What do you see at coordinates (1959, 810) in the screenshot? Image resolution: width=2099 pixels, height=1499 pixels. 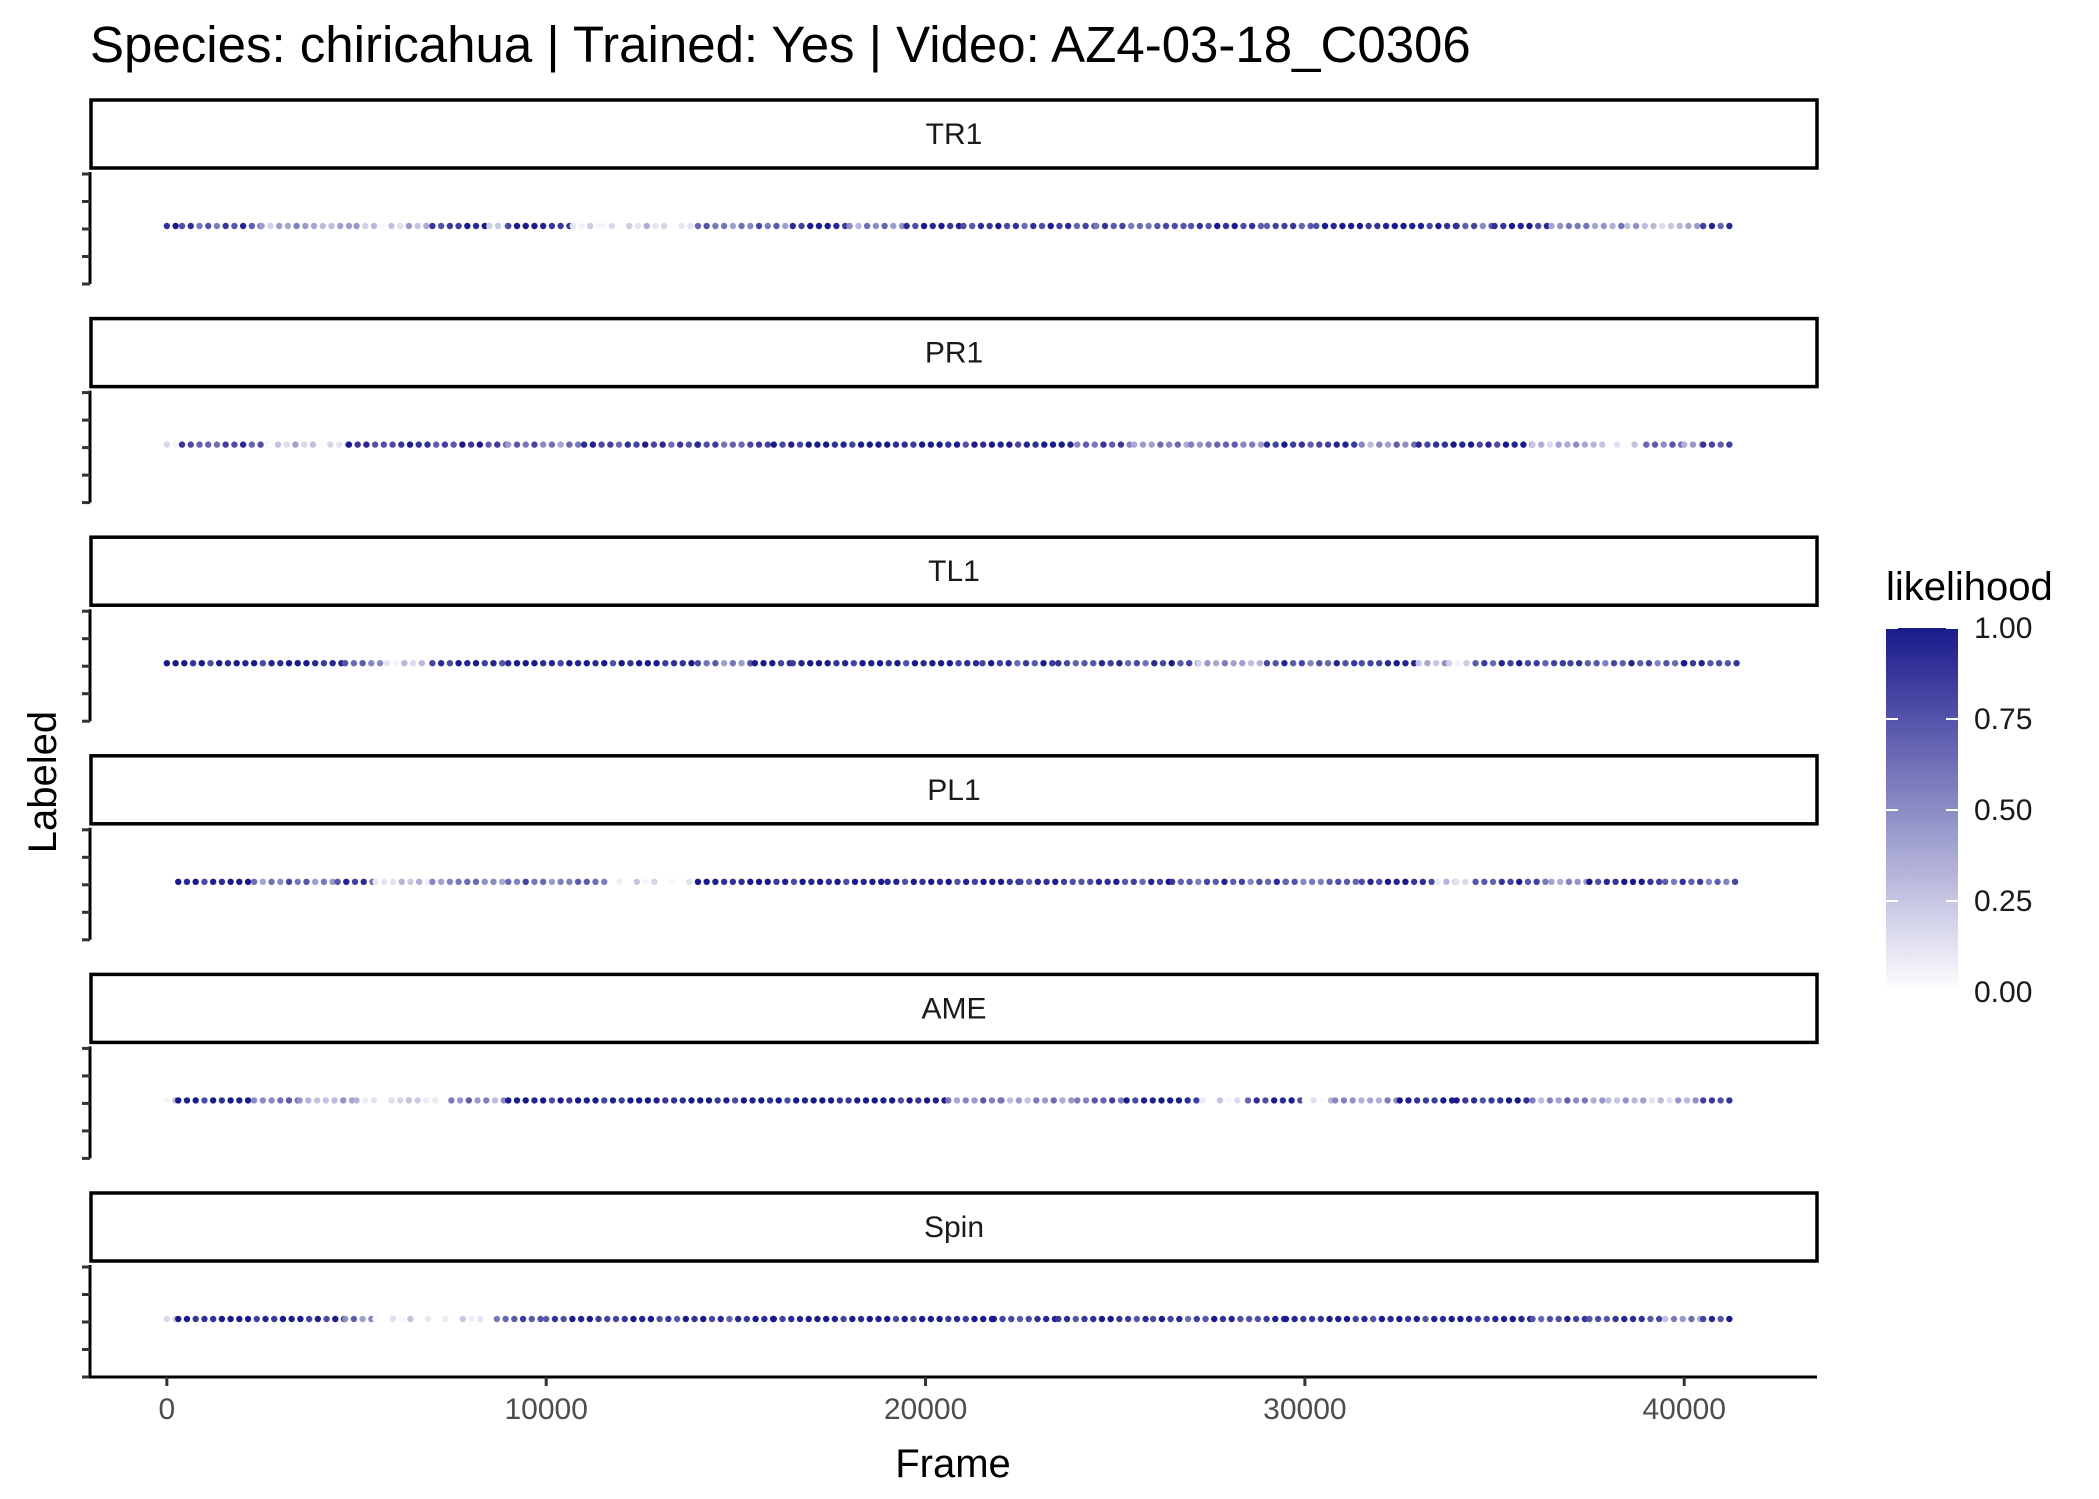 I see `legend-ticks: 1.00 0.75 0.50 0.25 0.00` at bounding box center [1959, 810].